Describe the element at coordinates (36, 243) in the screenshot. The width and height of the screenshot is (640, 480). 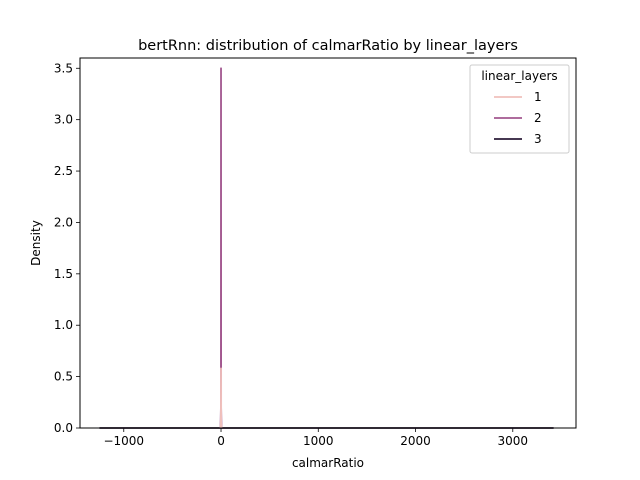
I see `y-axis-label: Density` at that location.